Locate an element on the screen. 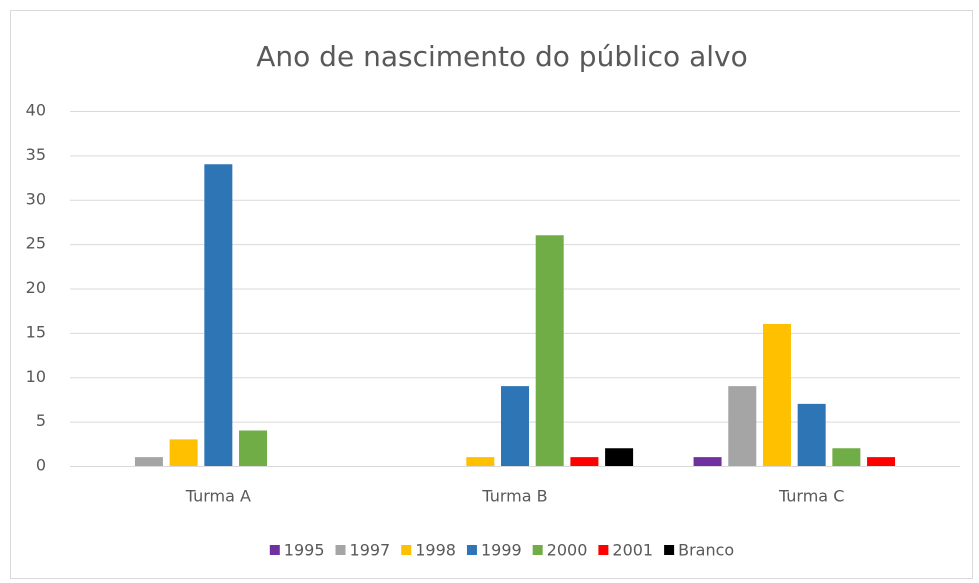  y-tick-label: 35 is located at coordinates (36, 154).